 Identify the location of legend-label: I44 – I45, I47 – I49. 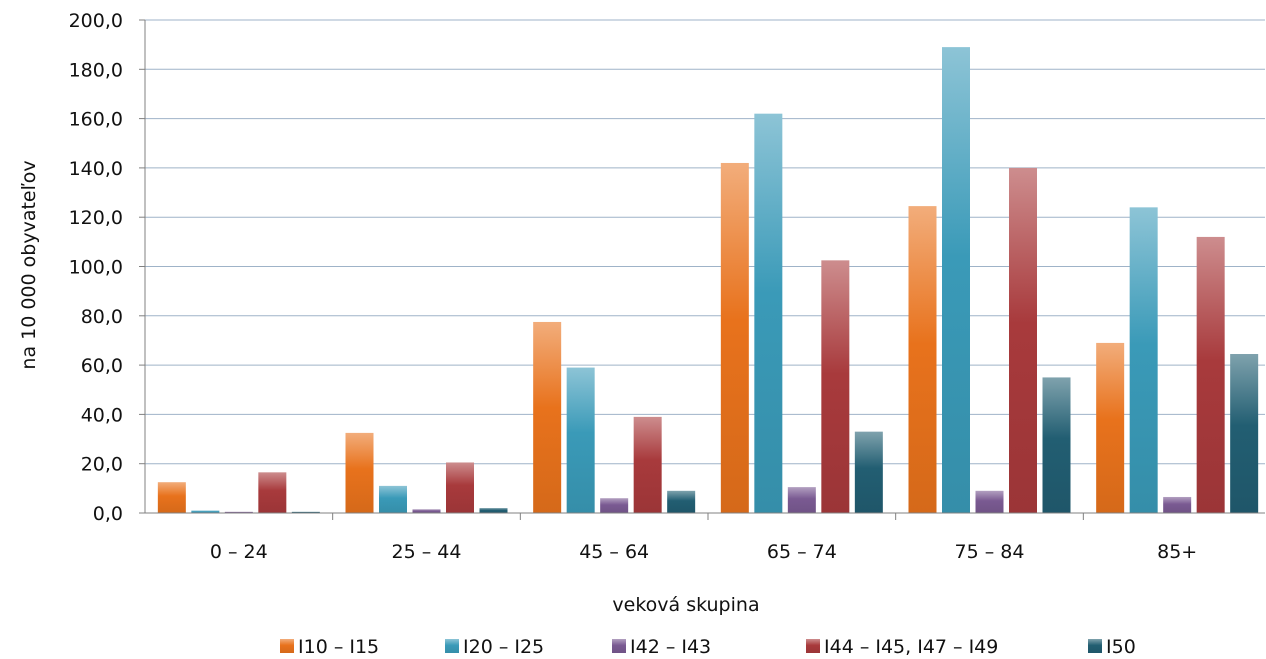
(911, 647).